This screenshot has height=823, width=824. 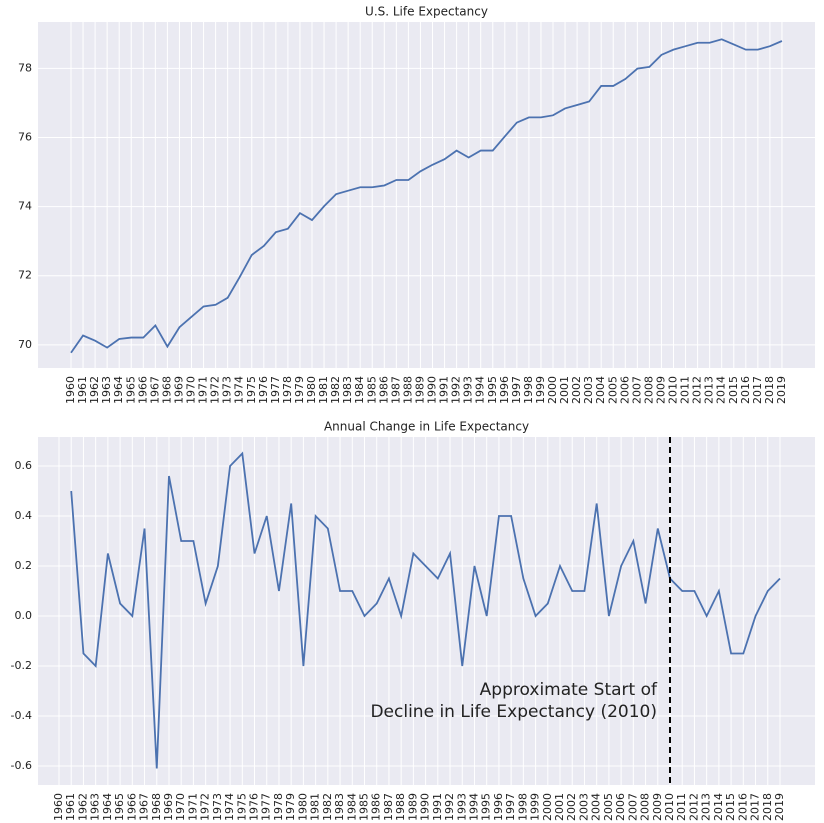 What do you see at coordinates (437, 807) in the screenshot?
I see `x-tick-label: 1991` at bounding box center [437, 807].